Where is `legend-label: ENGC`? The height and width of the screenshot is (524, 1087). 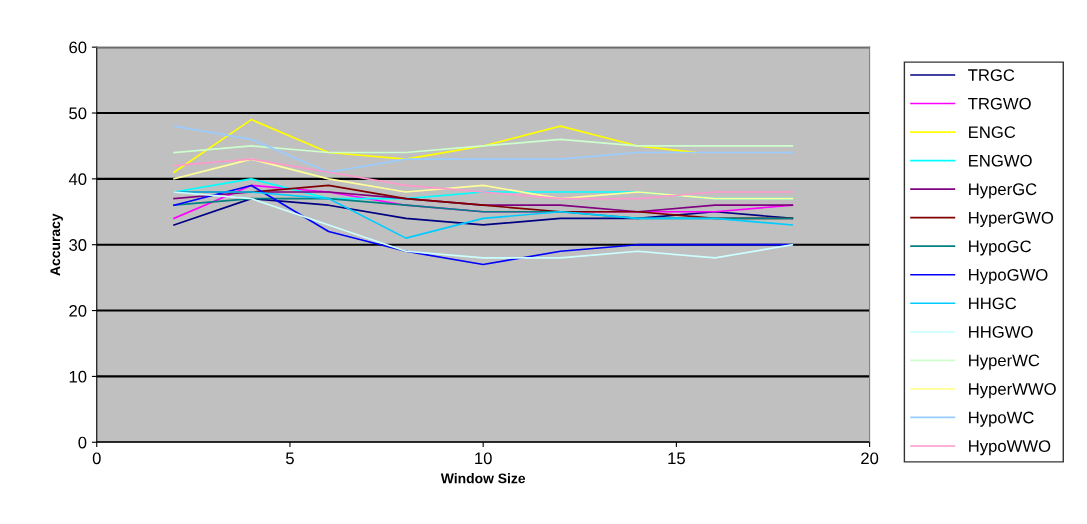
legend-label: ENGC is located at coordinates (992, 132).